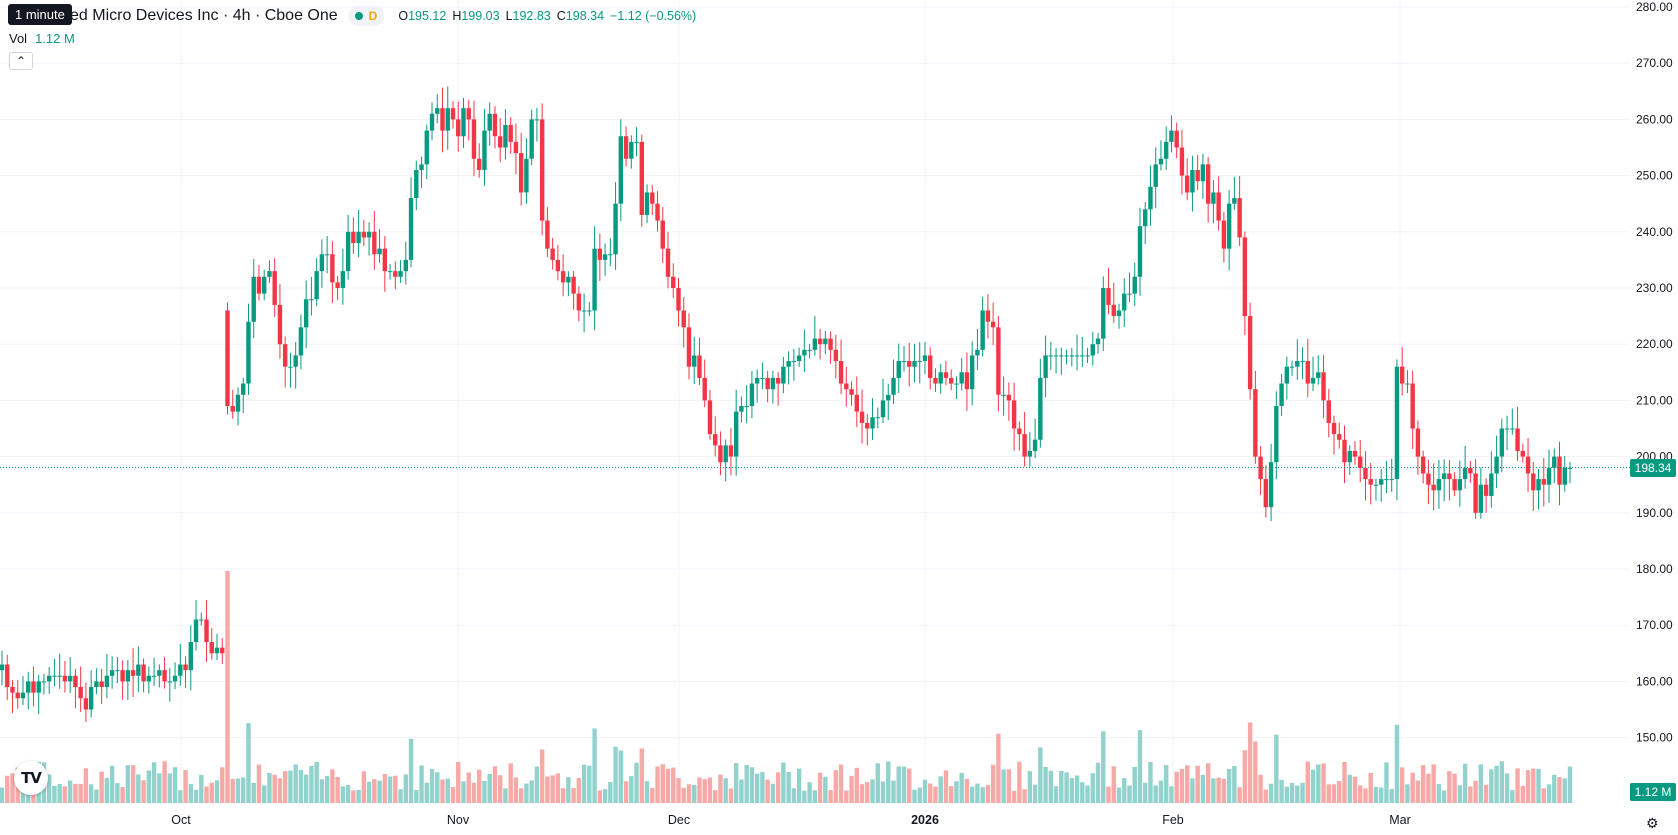  I want to click on chart-settings-button: ⚙, so click(1652, 823).